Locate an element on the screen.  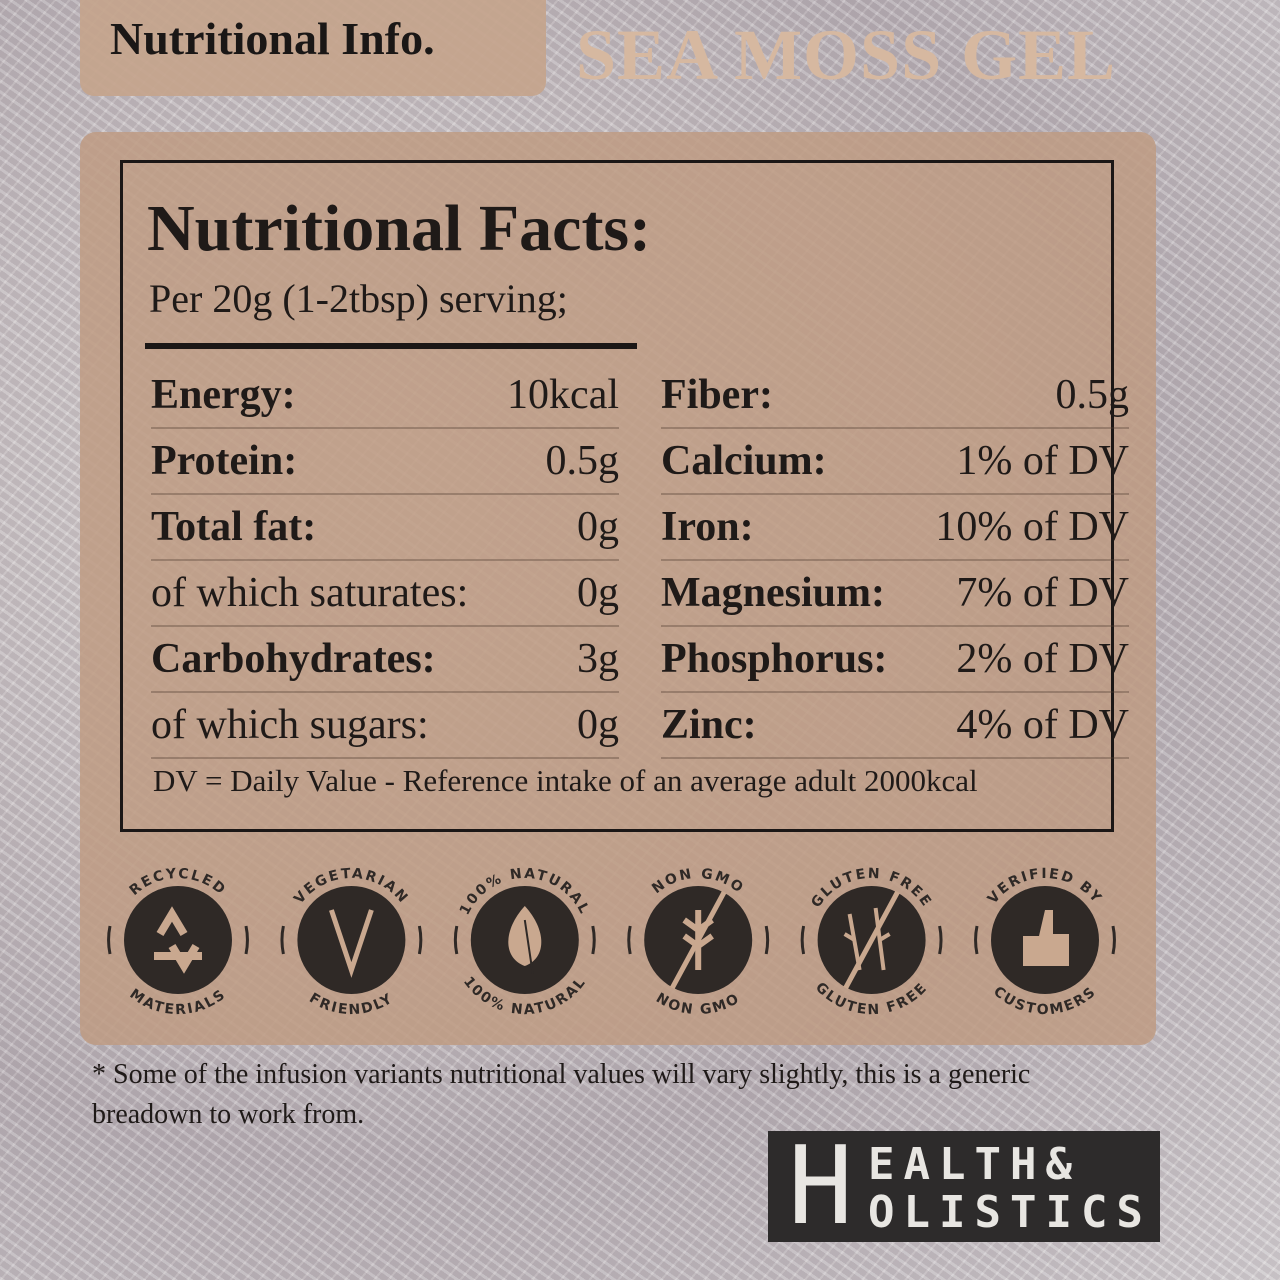
nutrient-label: of which saturates: is located at coordinates (310, 593).